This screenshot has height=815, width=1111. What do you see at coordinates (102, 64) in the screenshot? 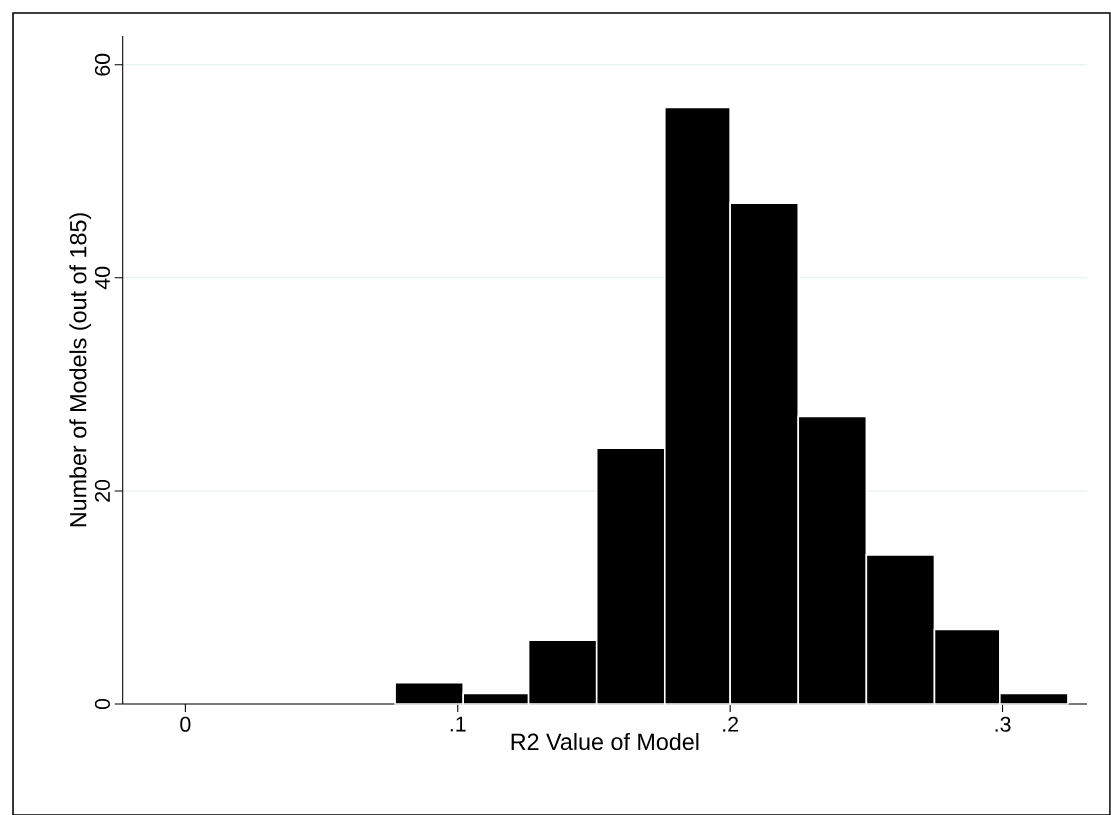
I see `y-tick-label: 60` at bounding box center [102, 64].